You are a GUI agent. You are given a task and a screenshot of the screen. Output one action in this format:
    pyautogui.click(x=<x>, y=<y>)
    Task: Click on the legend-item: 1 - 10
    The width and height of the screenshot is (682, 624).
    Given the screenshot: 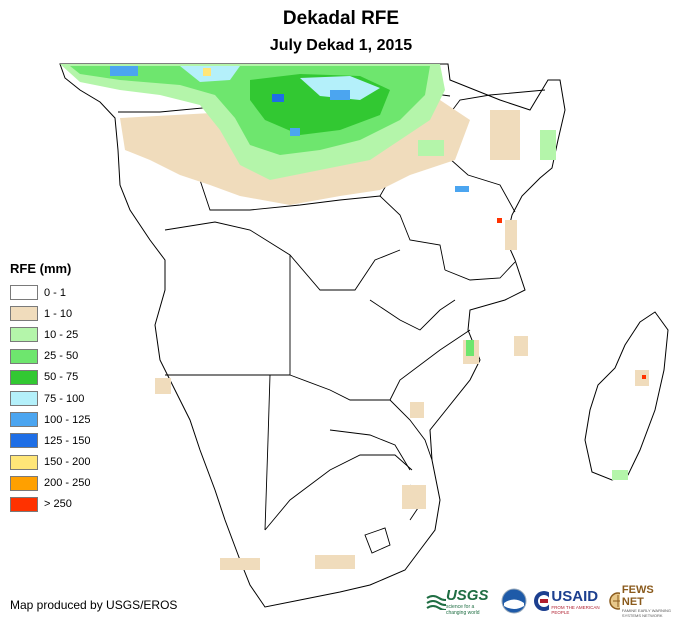 What is the action you would take?
    pyautogui.click(x=50, y=313)
    